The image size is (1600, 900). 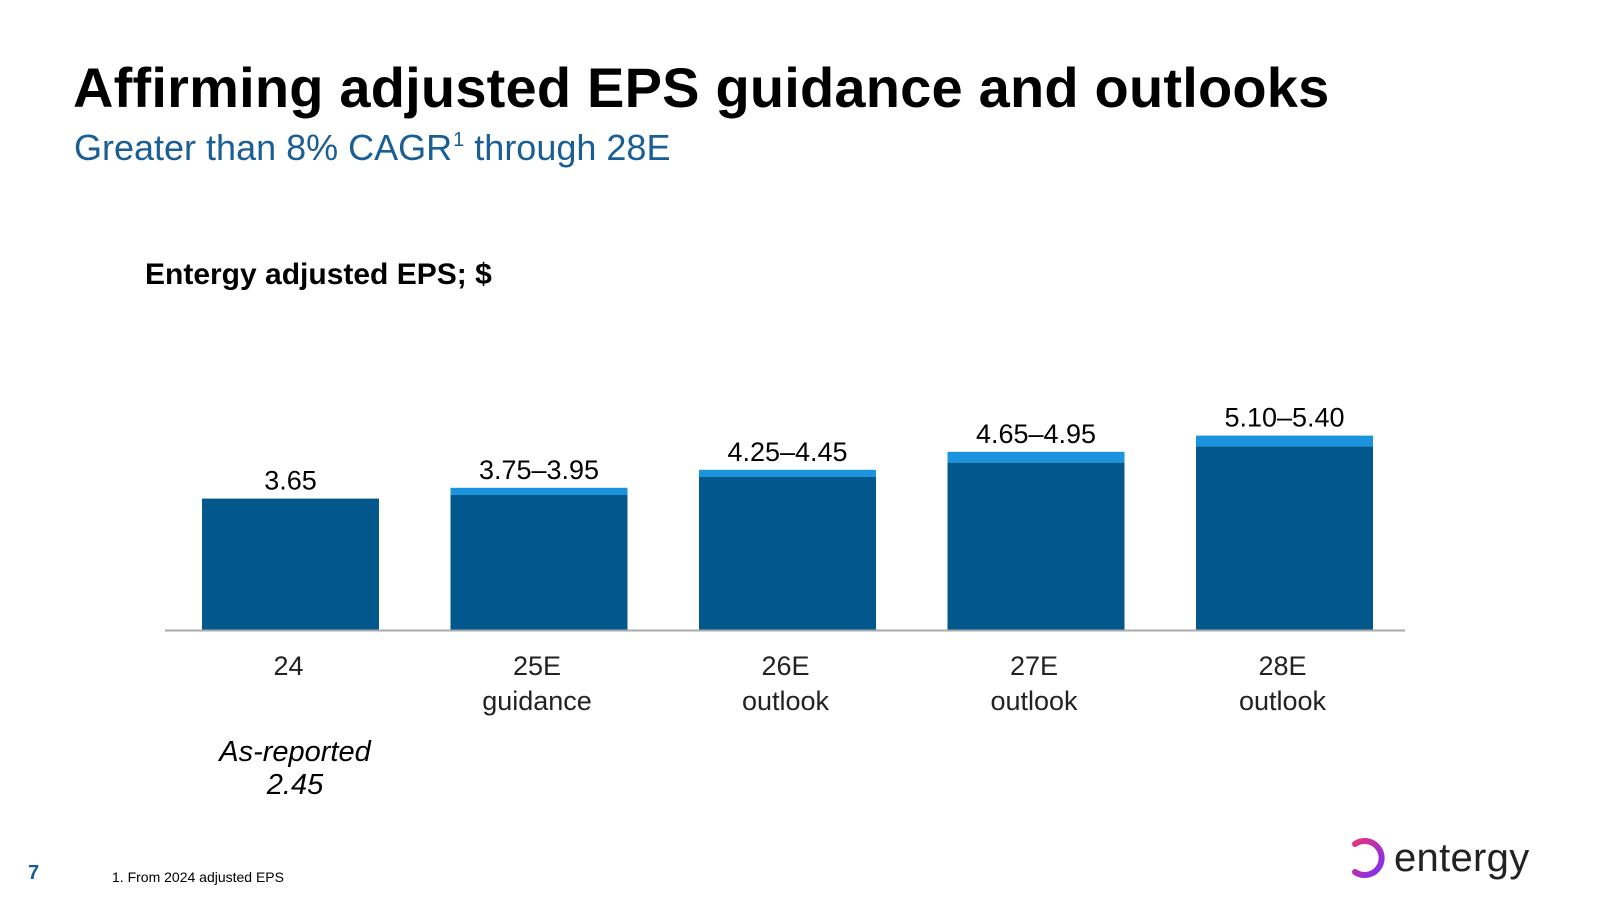 I want to click on category-label-4-1: outlook, so click(x=1283, y=701).